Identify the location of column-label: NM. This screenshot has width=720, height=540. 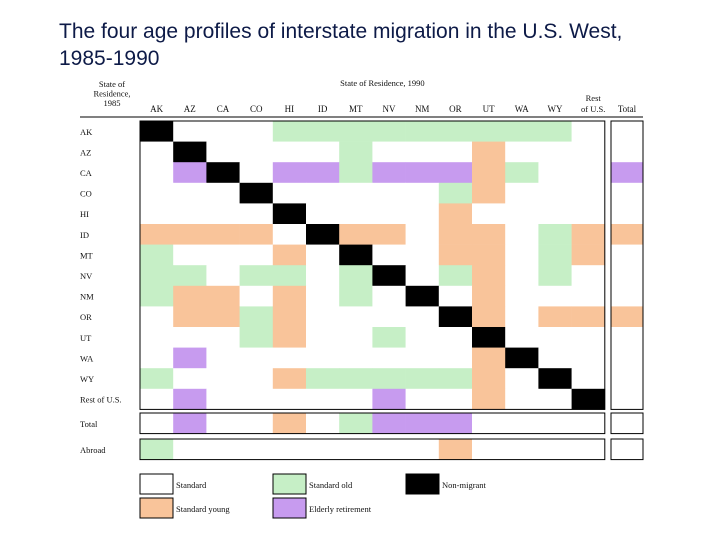
(422, 109).